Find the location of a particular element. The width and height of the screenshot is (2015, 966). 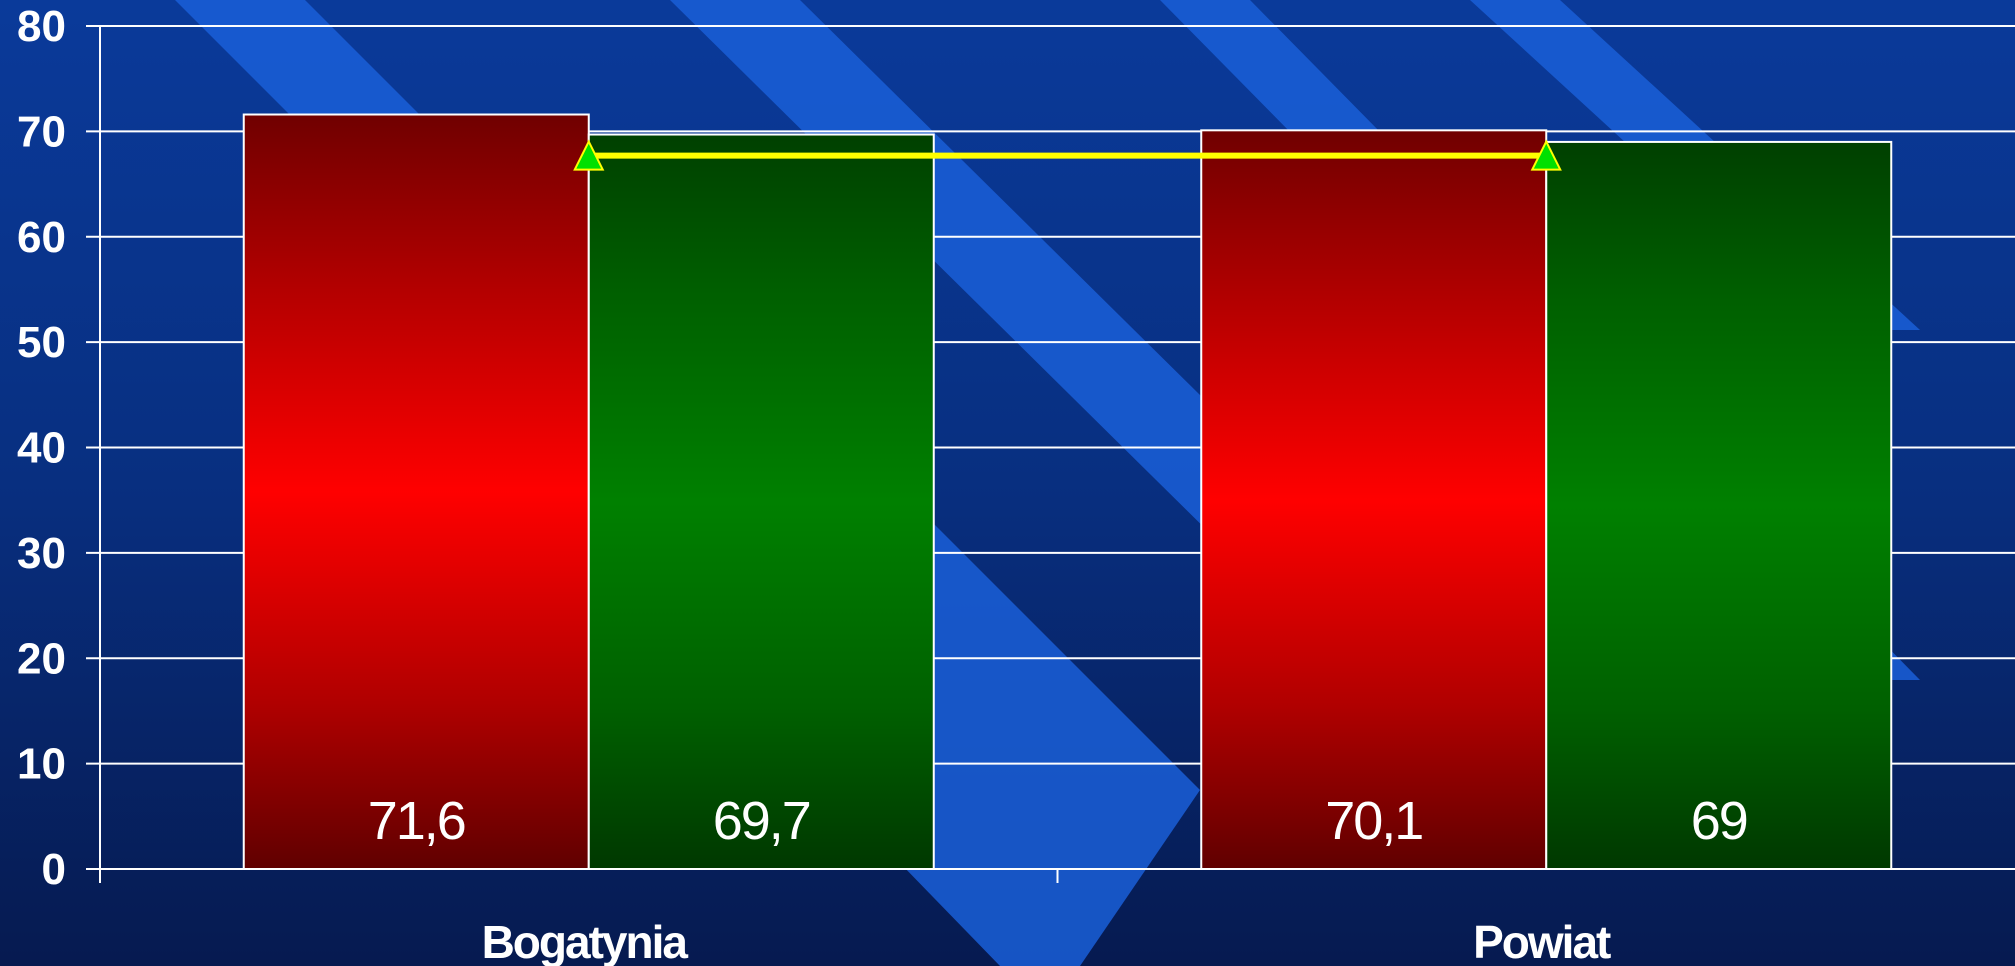

value-labels: 71,6 69,7 70,1 69 is located at coordinates (1058, 821).